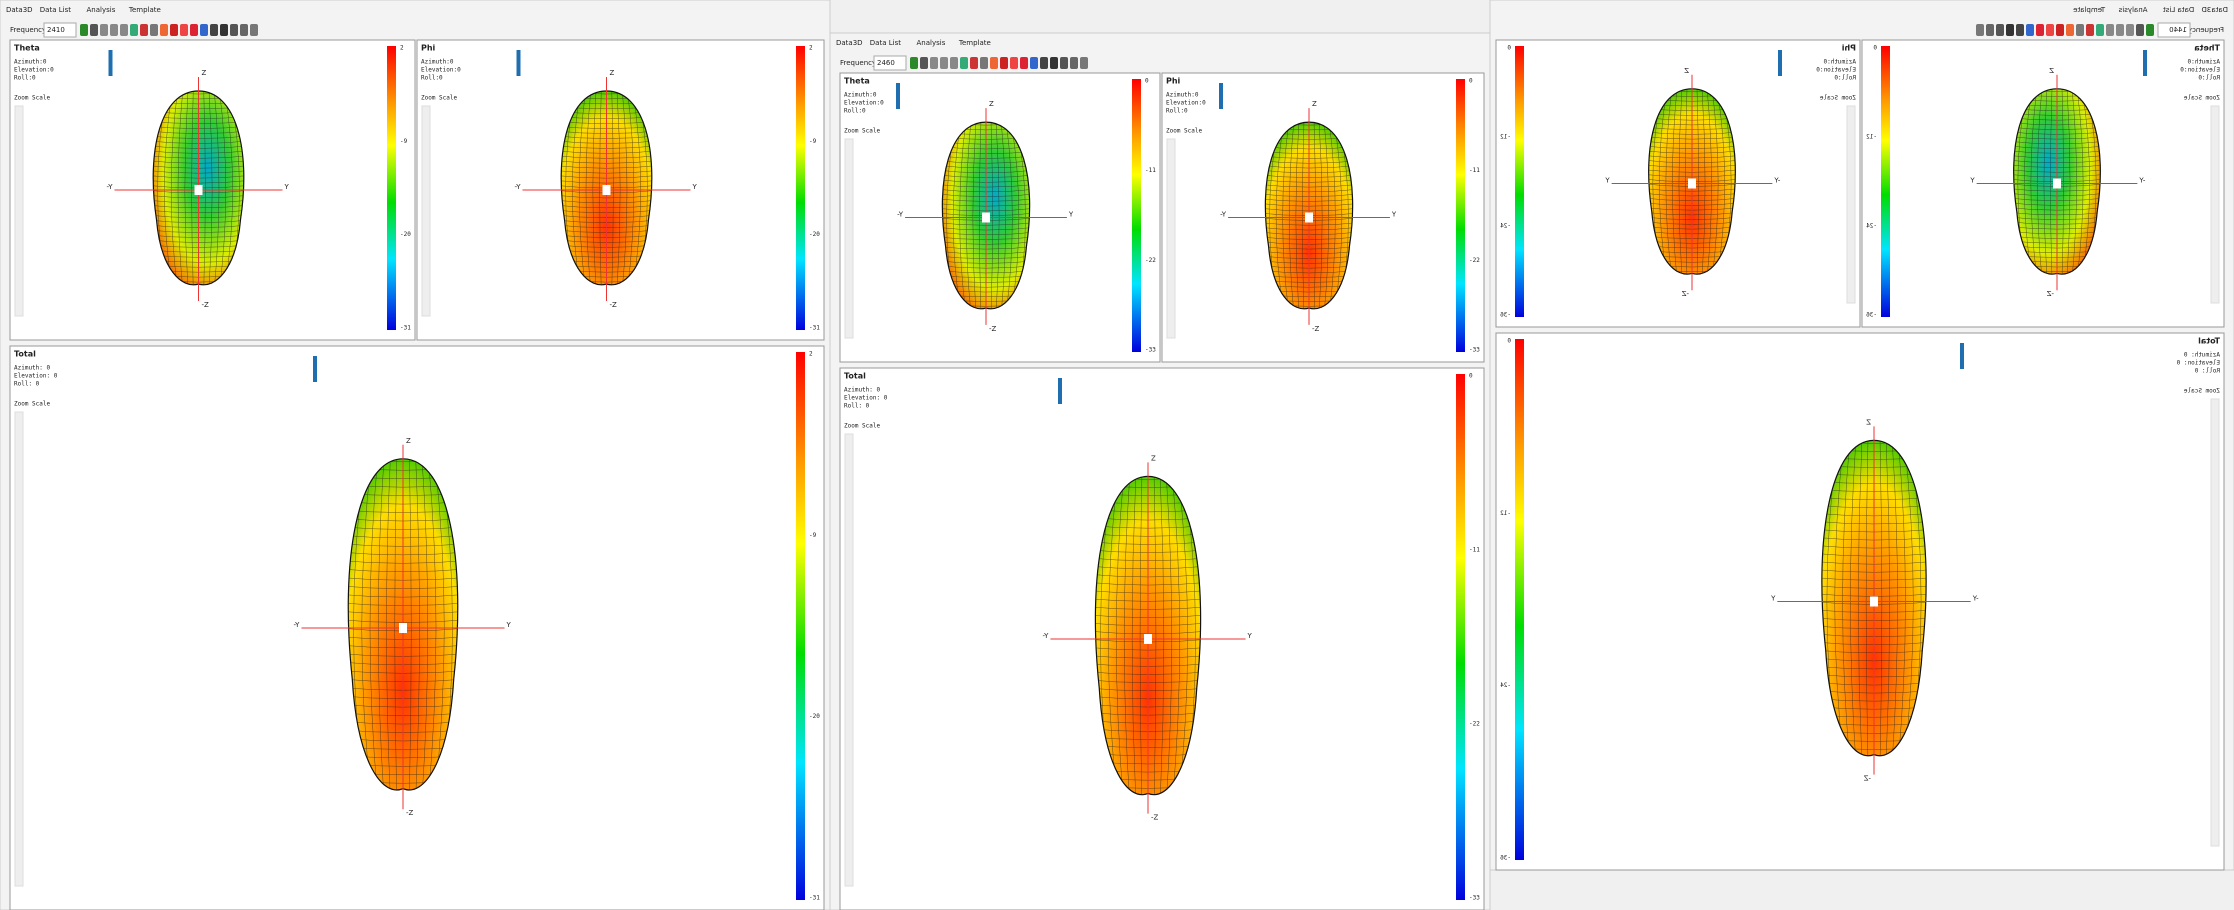 The width and height of the screenshot is (2234, 910). I want to click on view-info: Roll: 0, so click(857, 406).